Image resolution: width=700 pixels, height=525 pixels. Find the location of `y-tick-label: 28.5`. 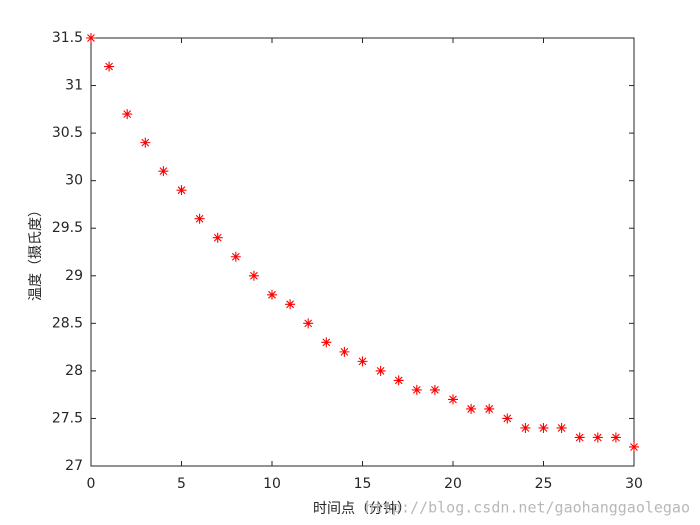

y-tick-label: 28.5 is located at coordinates (67, 323).